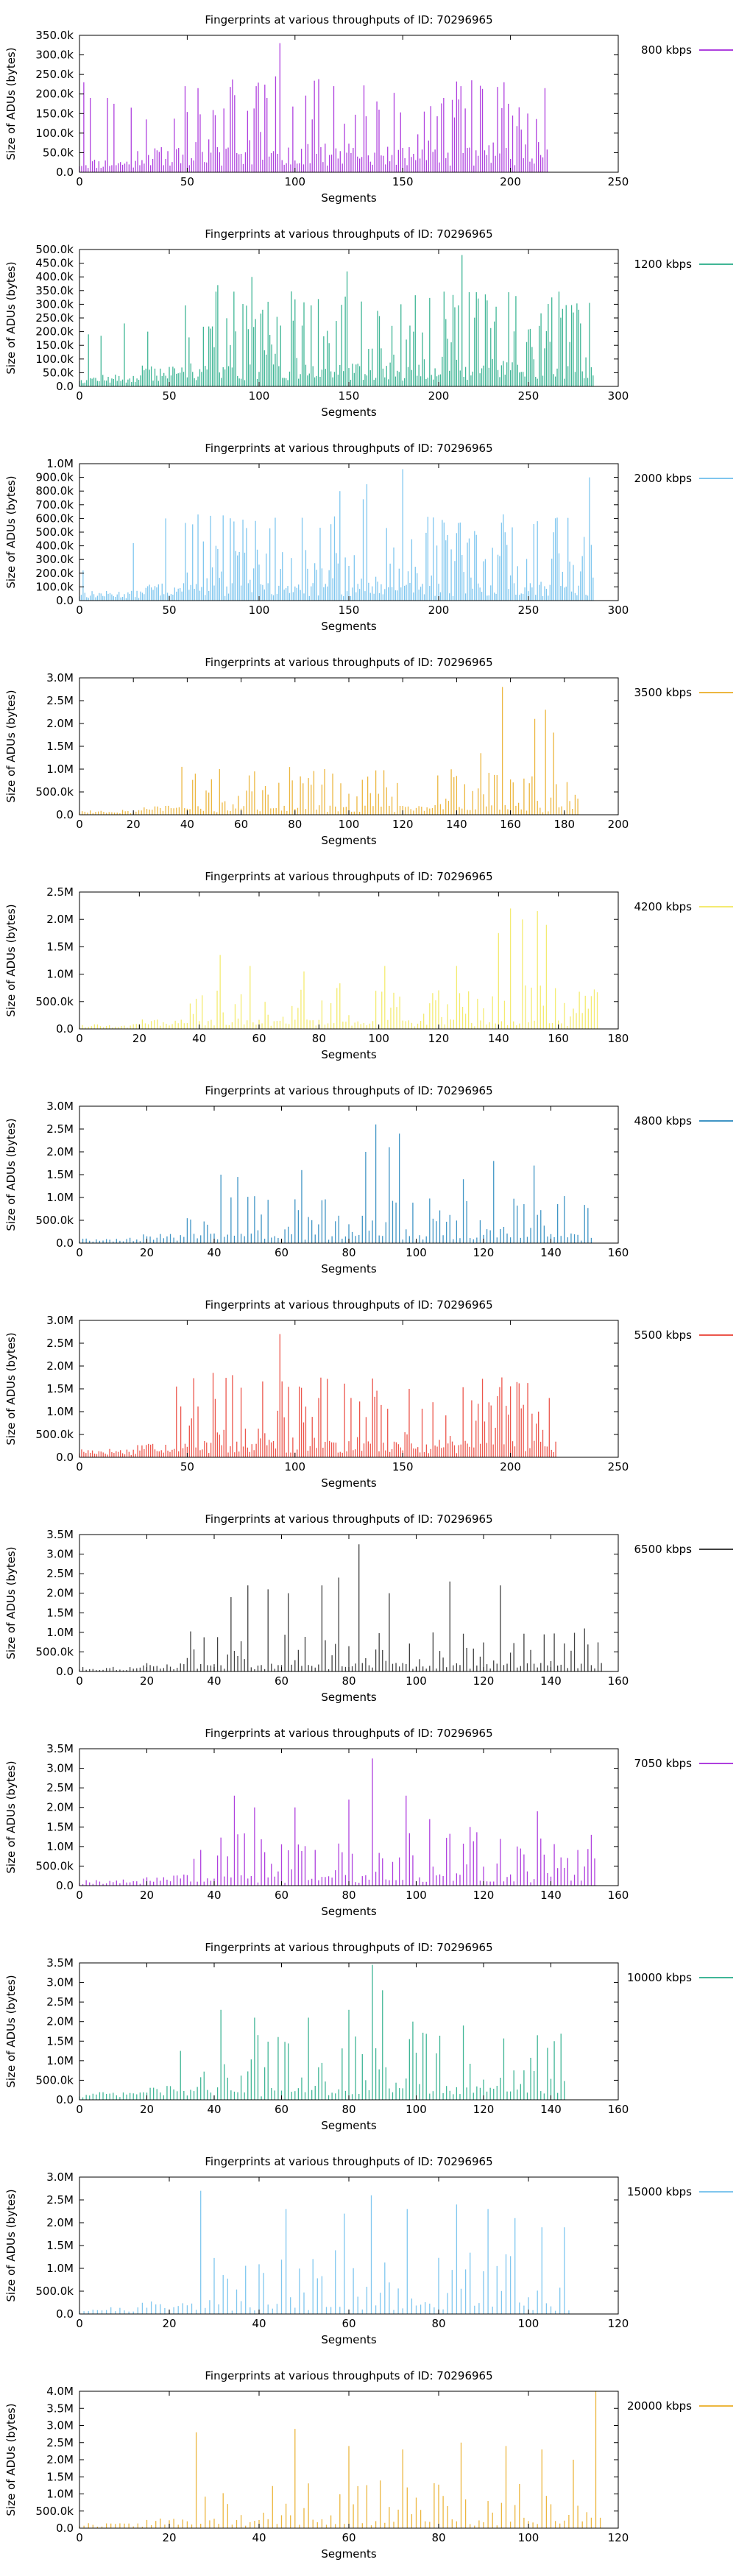 This screenshot has width=736, height=2576. I want to click on y-tick-label: 4.0M, so click(60, 2391).